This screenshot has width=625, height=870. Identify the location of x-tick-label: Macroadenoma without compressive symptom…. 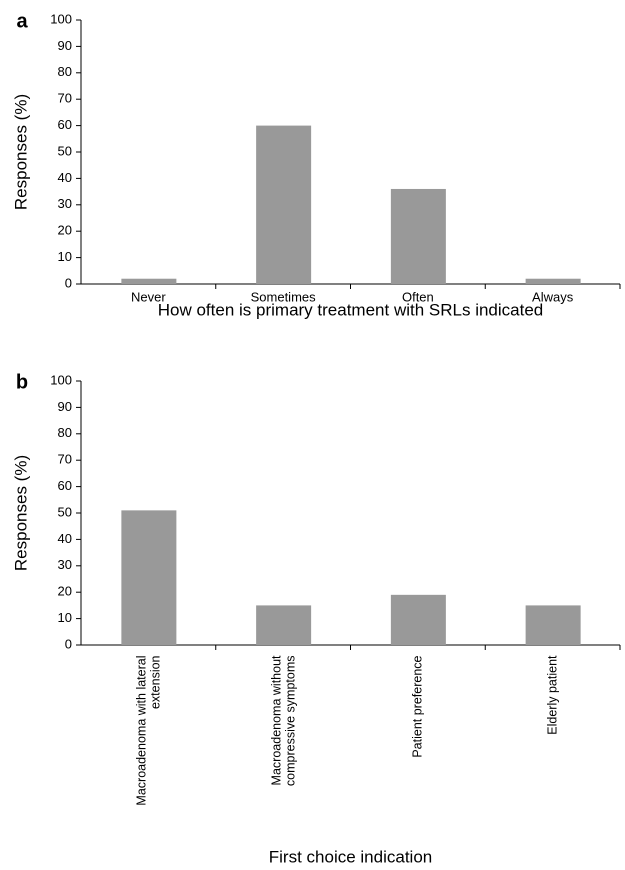
(283, 720).